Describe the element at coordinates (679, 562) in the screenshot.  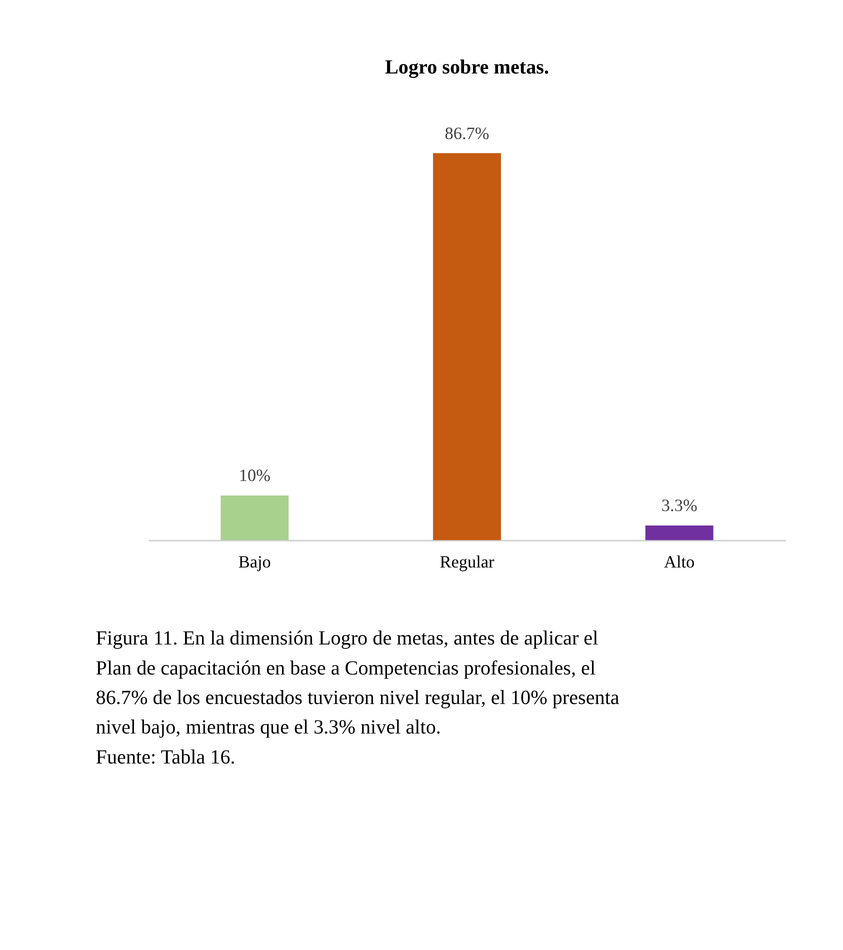
I see `x-tick-label: Alto` at that location.